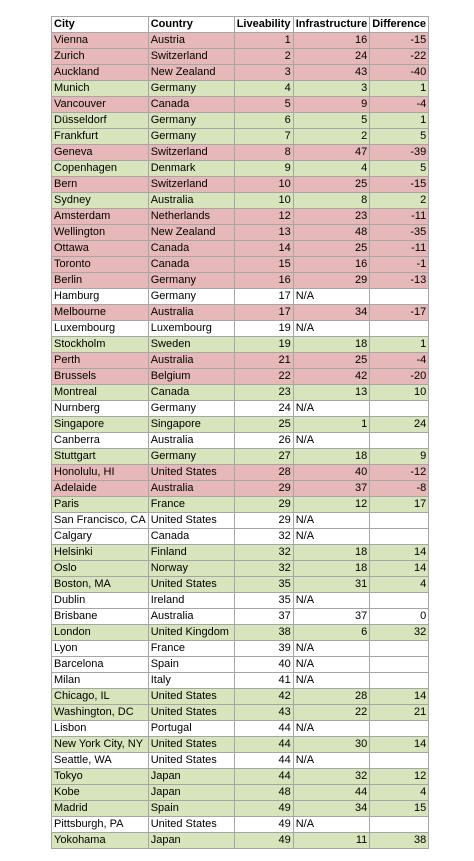  Describe the element at coordinates (331, 456) in the screenshot. I see `cell-infrastructure: 18` at that location.